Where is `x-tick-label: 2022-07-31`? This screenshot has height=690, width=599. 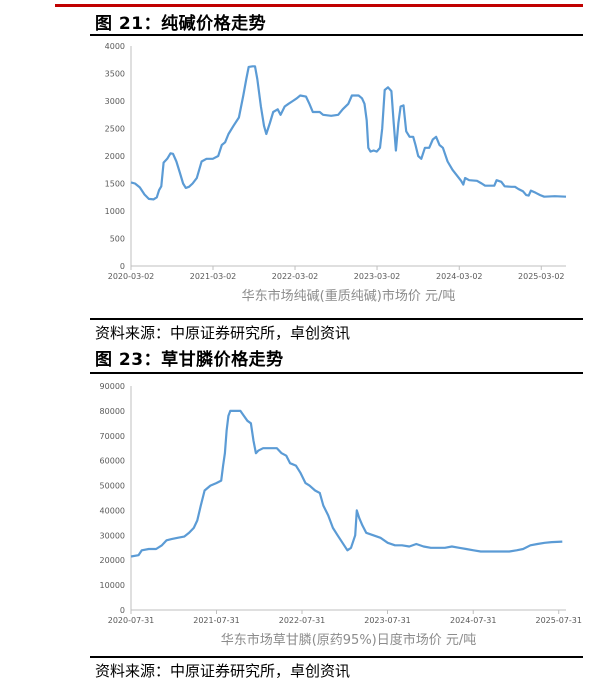
x-tick-label: 2022-07-31 is located at coordinates (302, 620).